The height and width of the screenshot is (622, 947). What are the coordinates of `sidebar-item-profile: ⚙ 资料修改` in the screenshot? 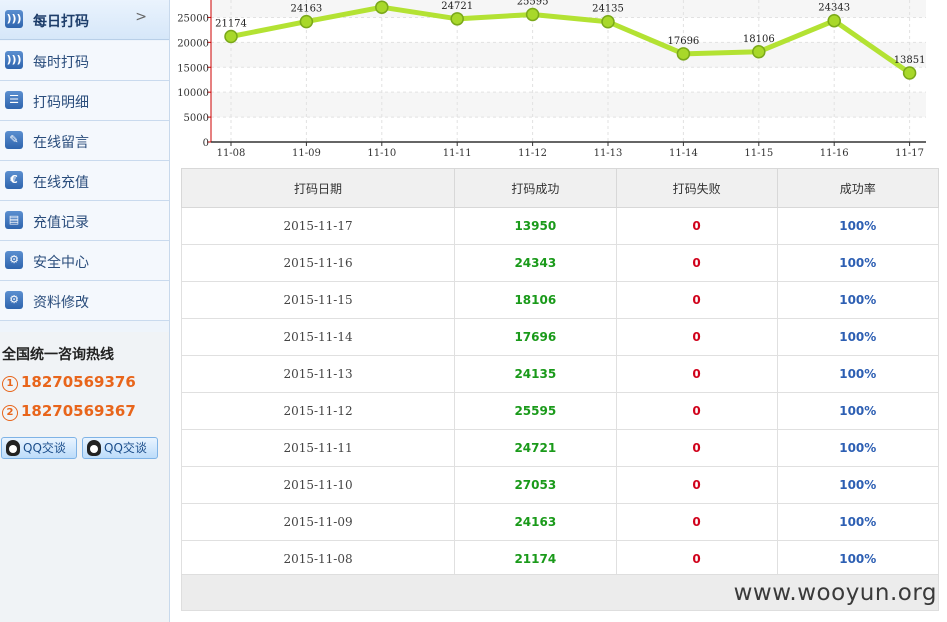 It's located at (84, 301).